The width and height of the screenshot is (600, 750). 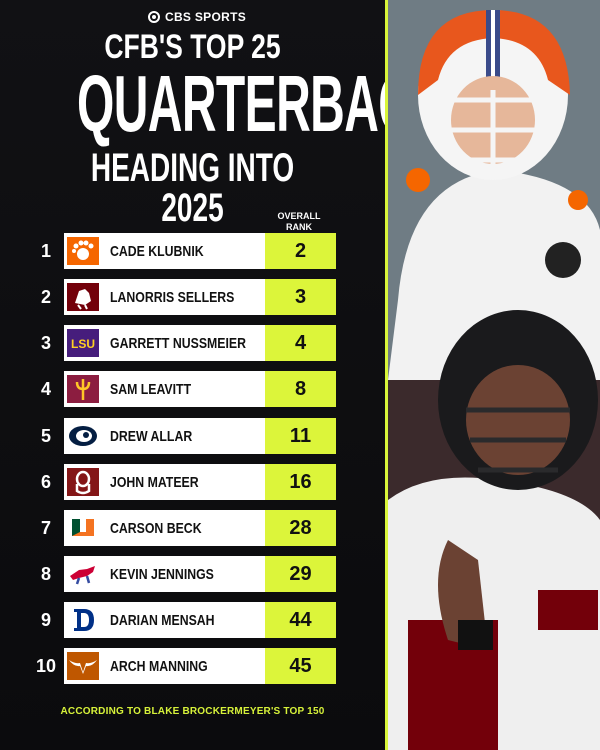 I want to click on svg-text: LSU, so click(x=83, y=344).